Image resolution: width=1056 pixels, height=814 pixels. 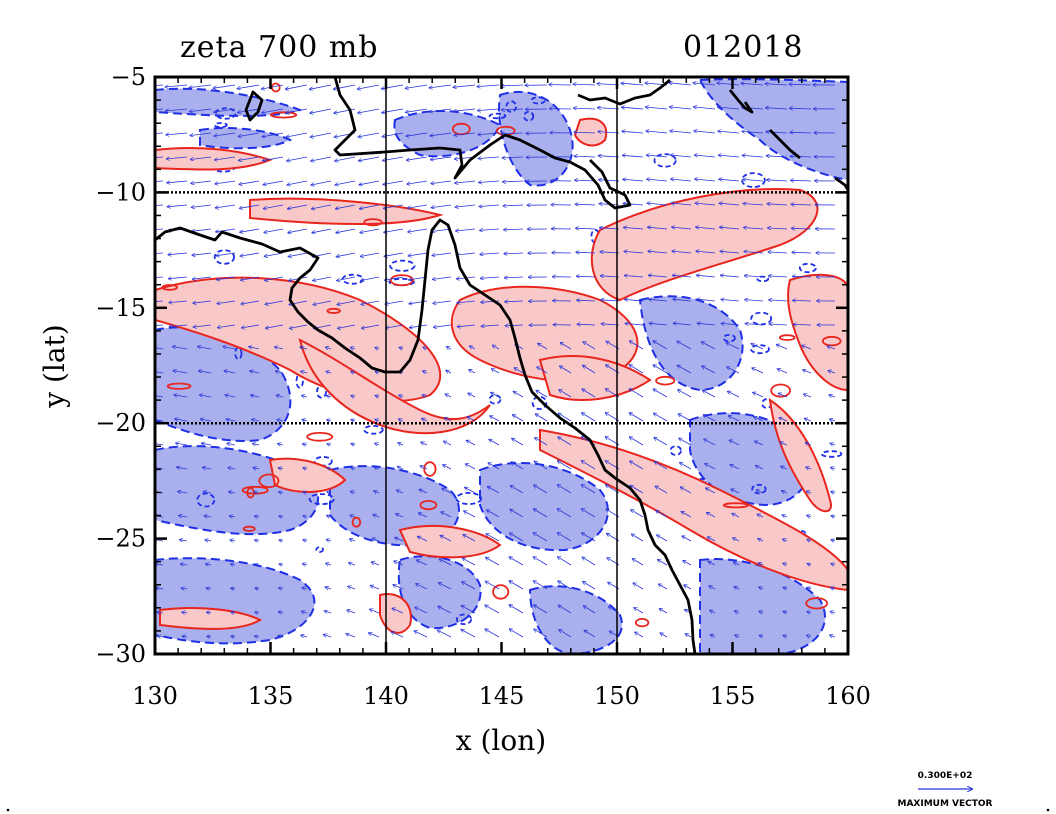 What do you see at coordinates (502, 696) in the screenshot?
I see `x-tick-label: 145` at bounding box center [502, 696].